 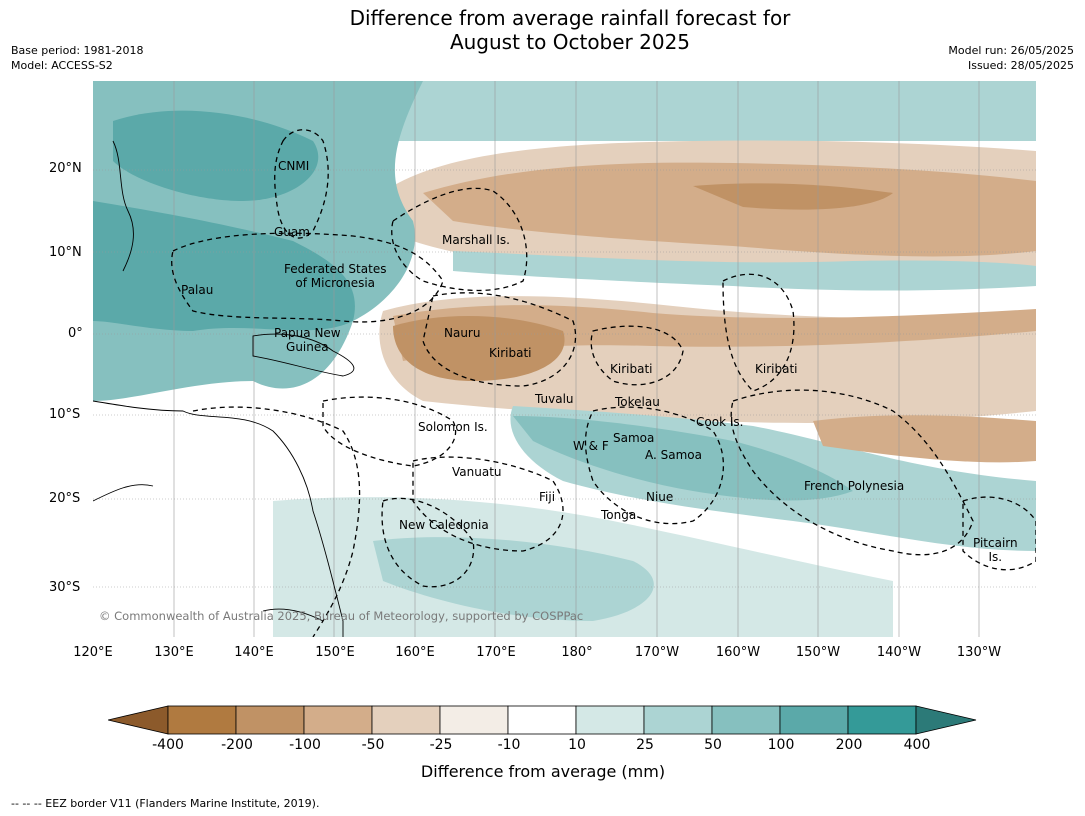 I want to click on coastlines, so click(x=224, y=388).